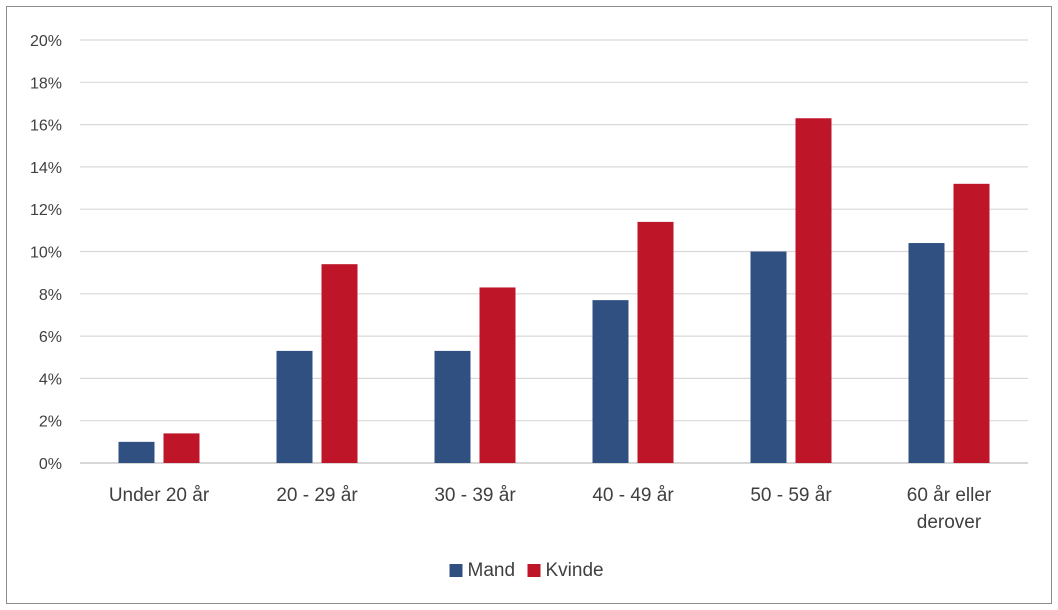  I want to click on y-tick-label: 6%, so click(50, 337).